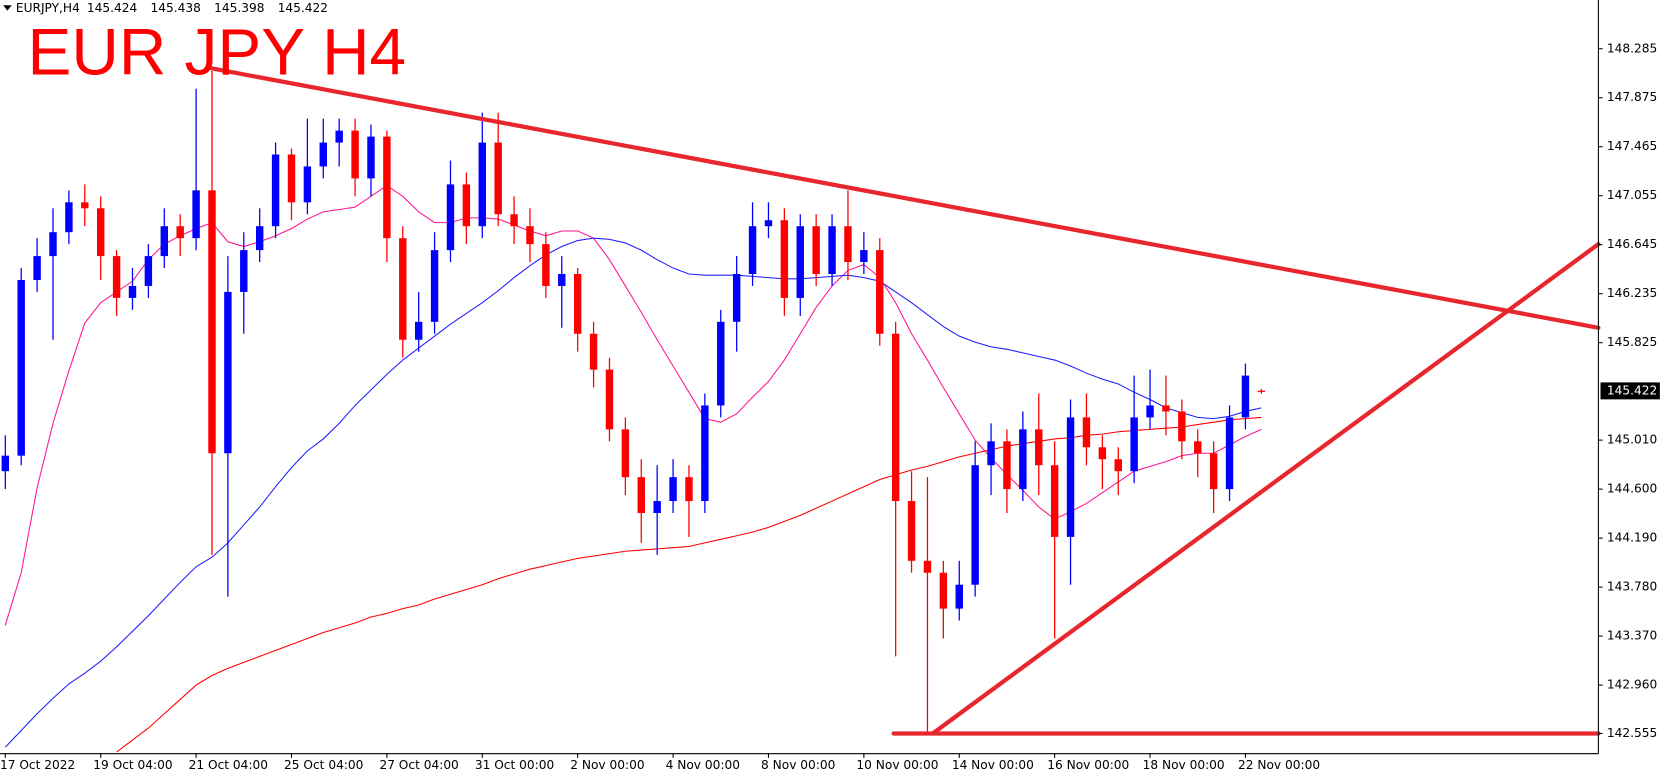  What do you see at coordinates (1632, 195) in the screenshot?
I see `y-tick-label: 147.055` at bounding box center [1632, 195].